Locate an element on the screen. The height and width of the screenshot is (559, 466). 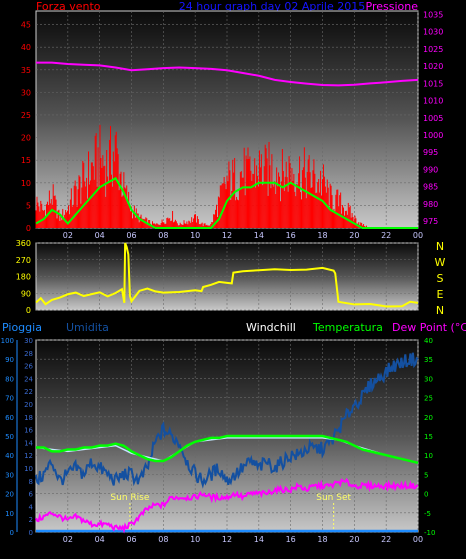
pressure-tick-label: 1025 is located at coordinates (433, 49).